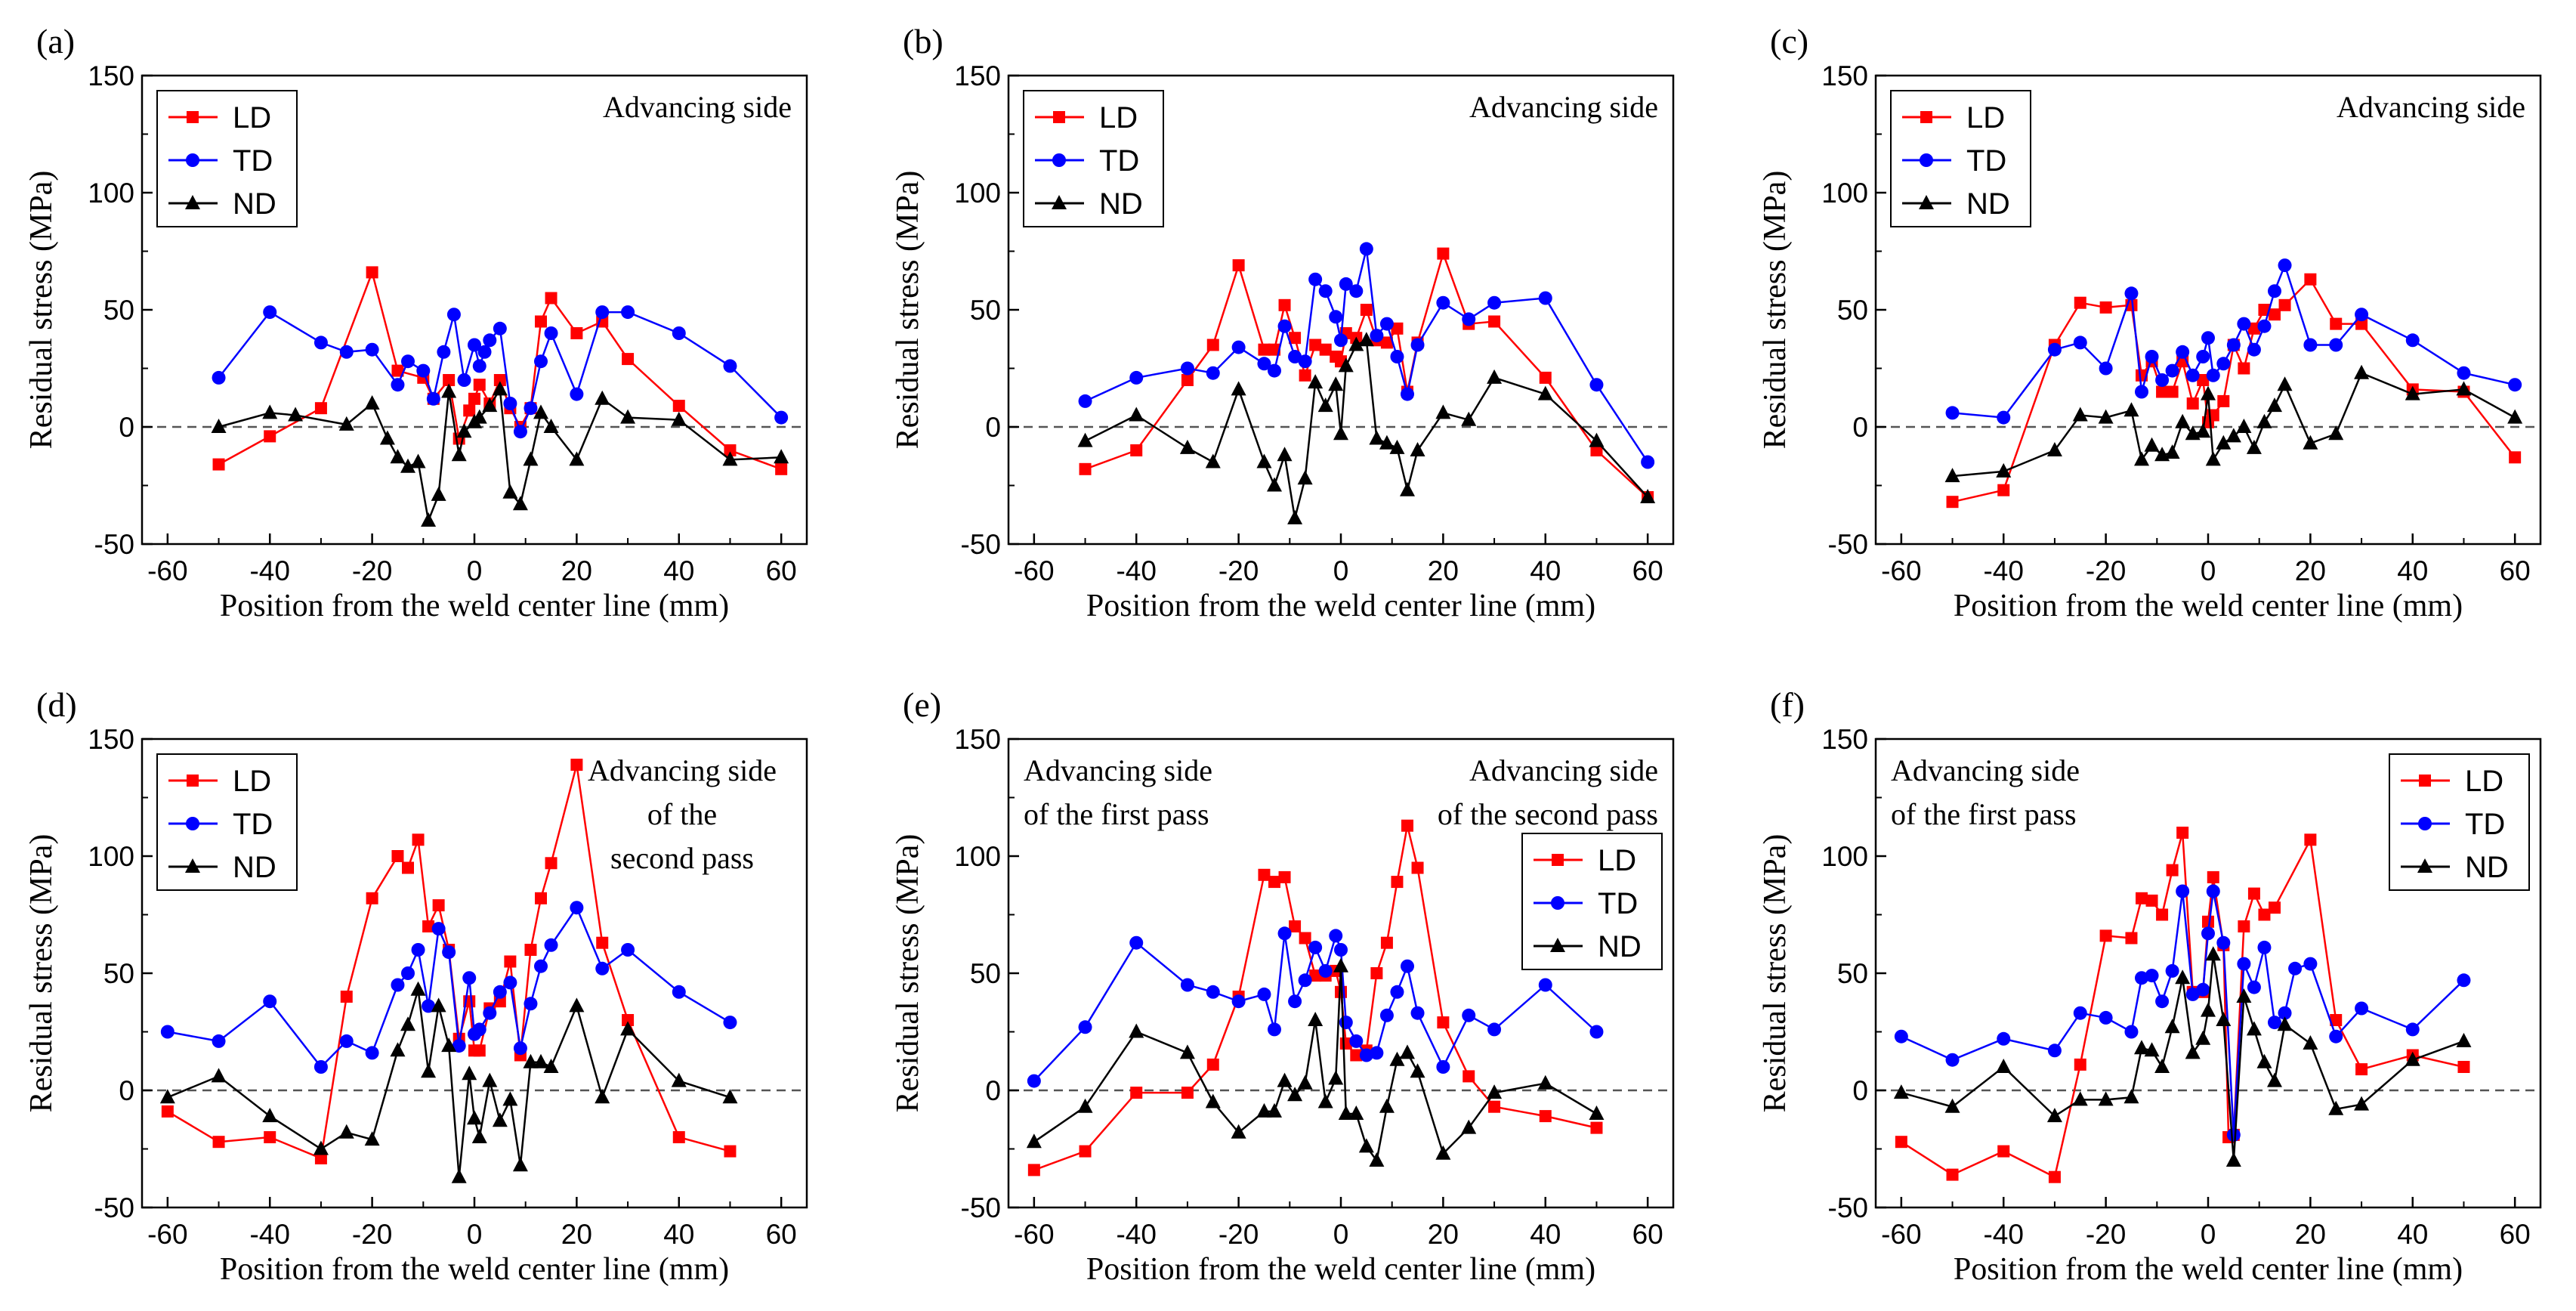 This screenshot has height=1311, width=2576. Describe the element at coordinates (1844, 857) in the screenshot. I see `y-tick-label: 100` at that location.